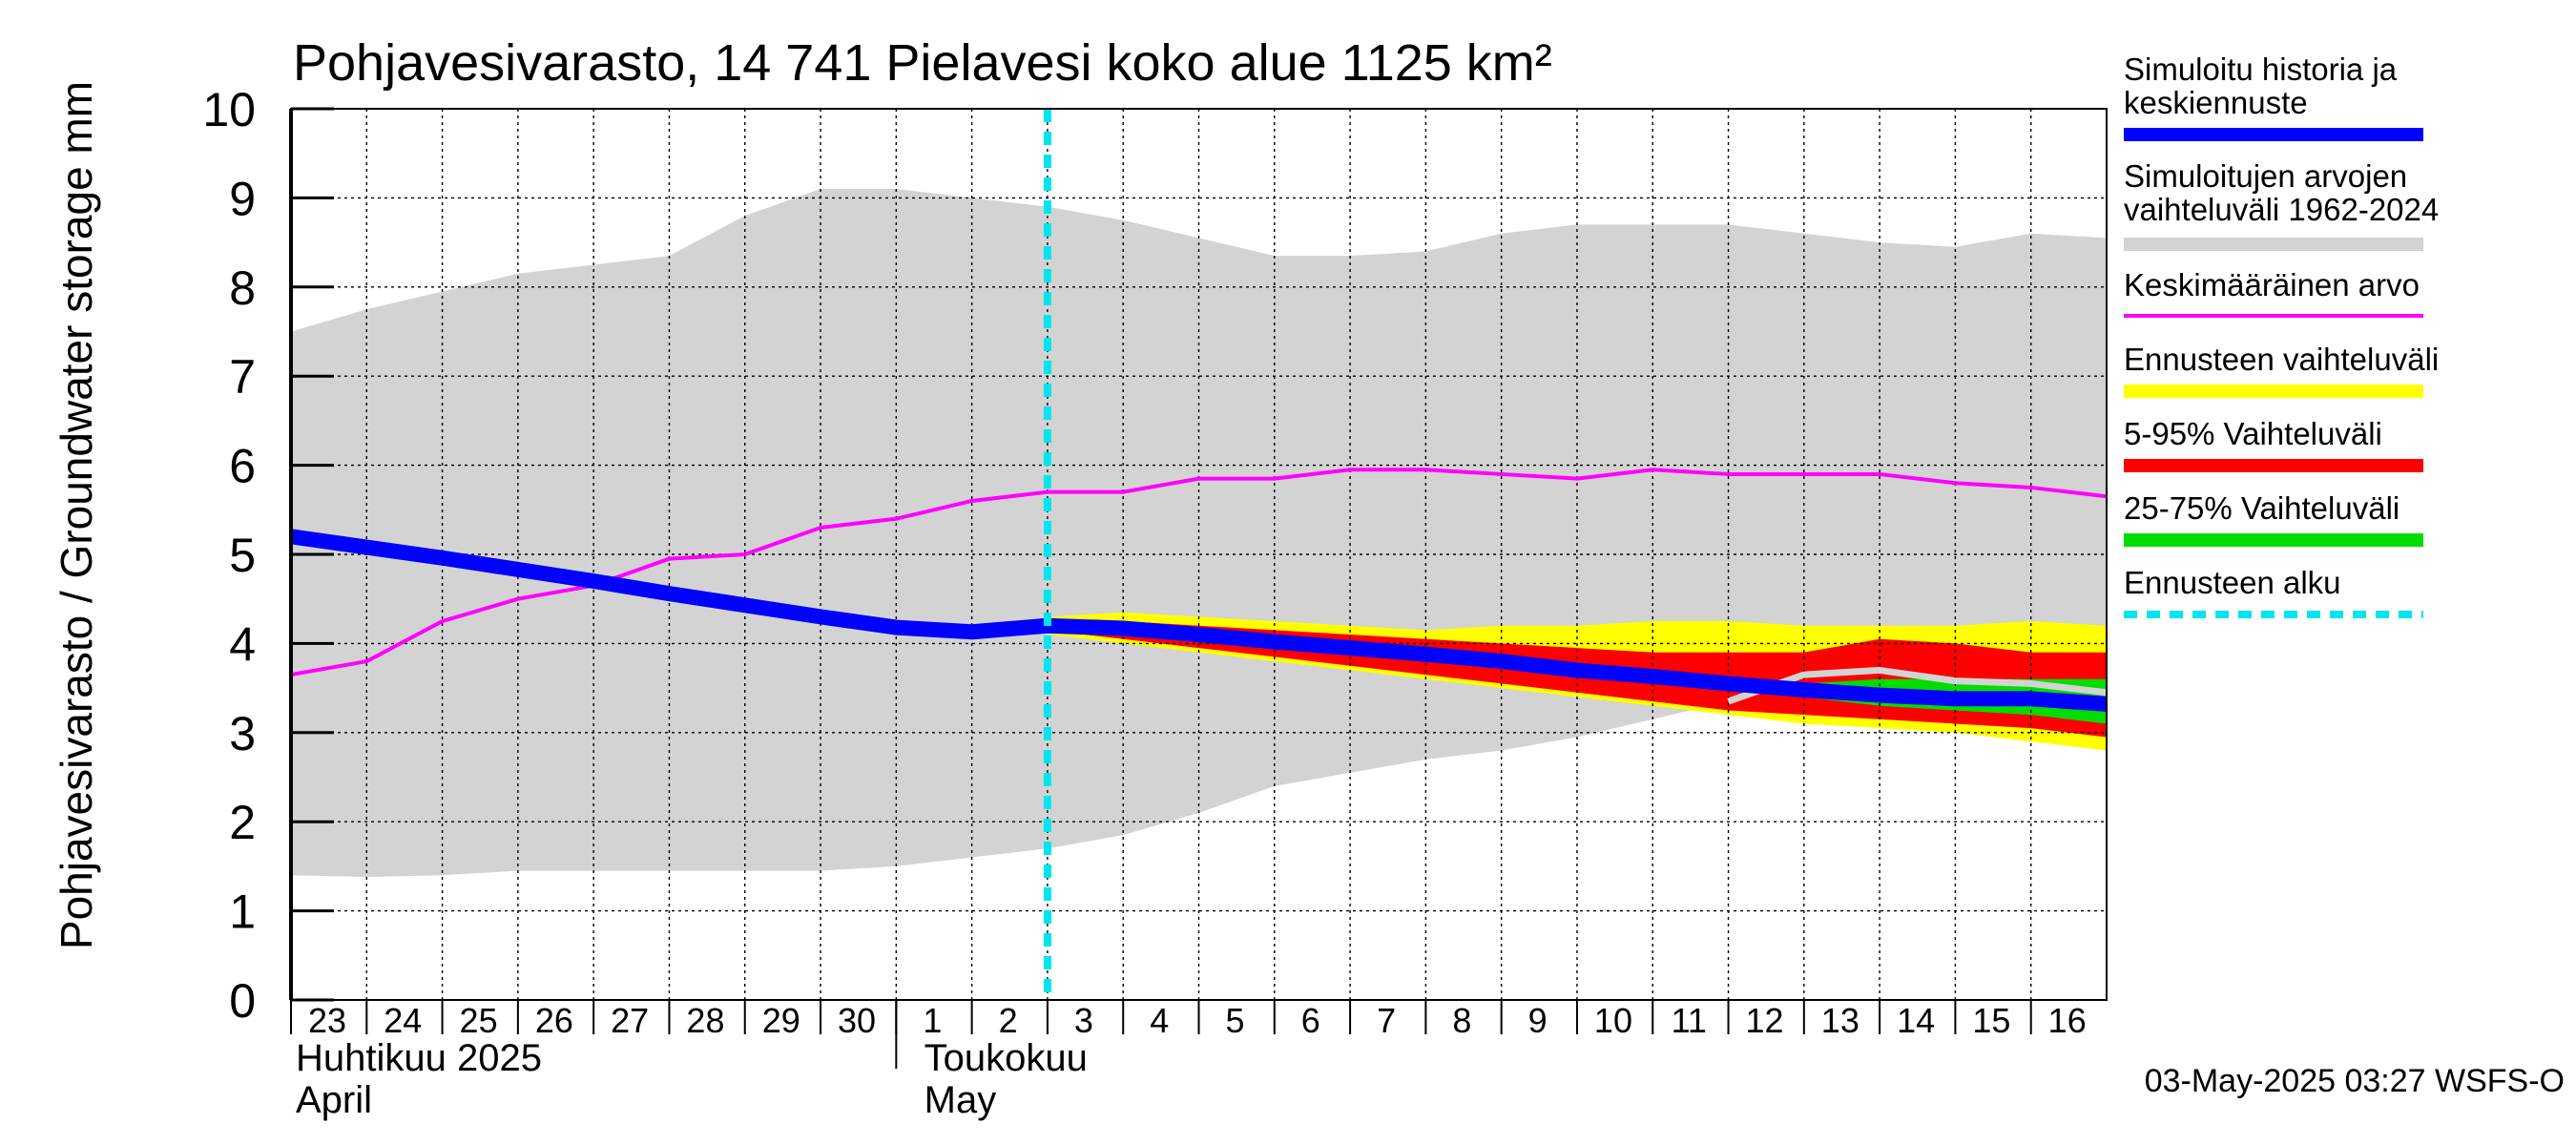 The width and height of the screenshot is (2576, 1145). Describe the element at coordinates (242, 734) in the screenshot. I see `y-tick-label: 3` at that location.